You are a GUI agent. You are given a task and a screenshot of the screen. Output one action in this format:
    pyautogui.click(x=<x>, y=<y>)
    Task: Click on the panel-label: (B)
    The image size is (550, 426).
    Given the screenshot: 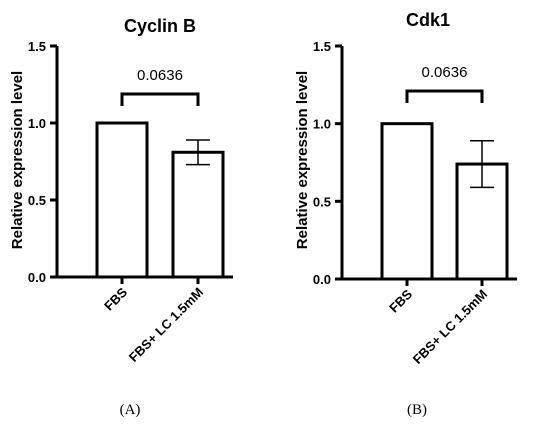 What is the action you would take?
    pyautogui.click(x=417, y=410)
    